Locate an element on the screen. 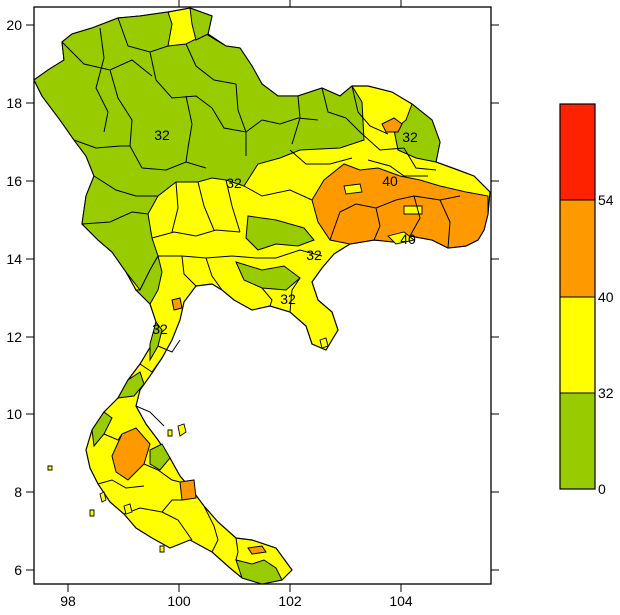  zone-mid-islands is located at coordinates (383, 214).